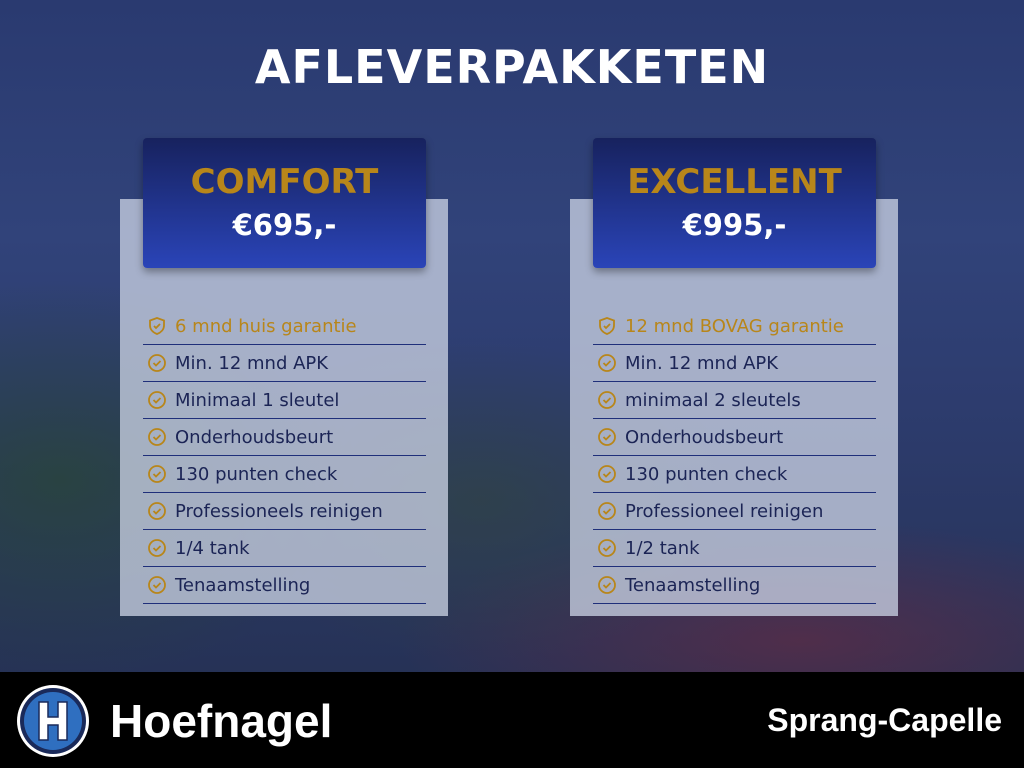 The width and height of the screenshot is (1024, 768). Describe the element at coordinates (284, 203) in the screenshot. I see `package-header: COMFORT €695,-` at that location.